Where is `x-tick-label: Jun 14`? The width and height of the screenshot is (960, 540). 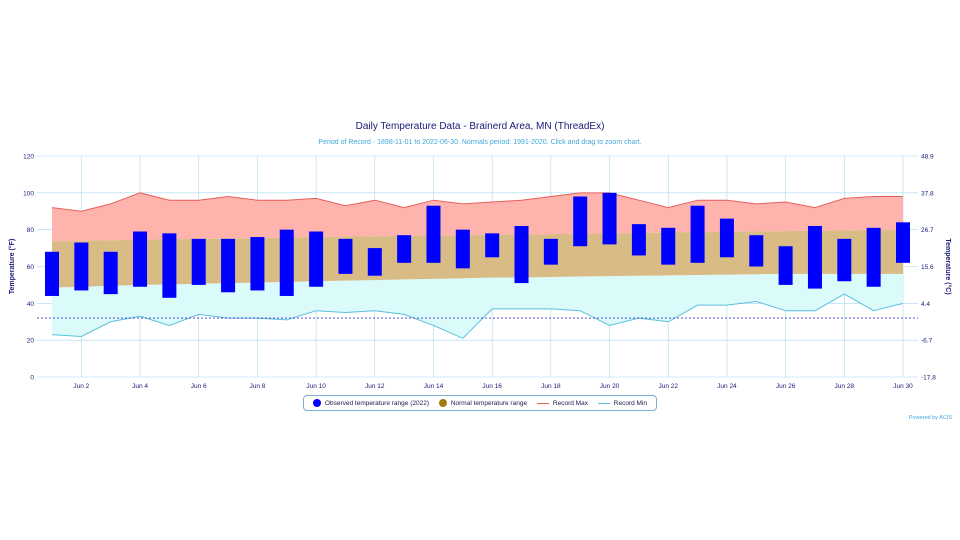 x-tick-label: Jun 14 is located at coordinates (434, 386).